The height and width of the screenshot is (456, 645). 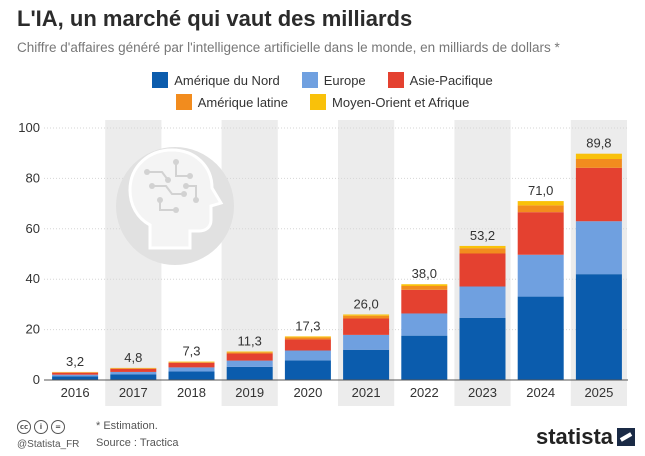 I want to click on legend-label-asia-pacific: Asie-Pacifique, so click(x=451, y=80).